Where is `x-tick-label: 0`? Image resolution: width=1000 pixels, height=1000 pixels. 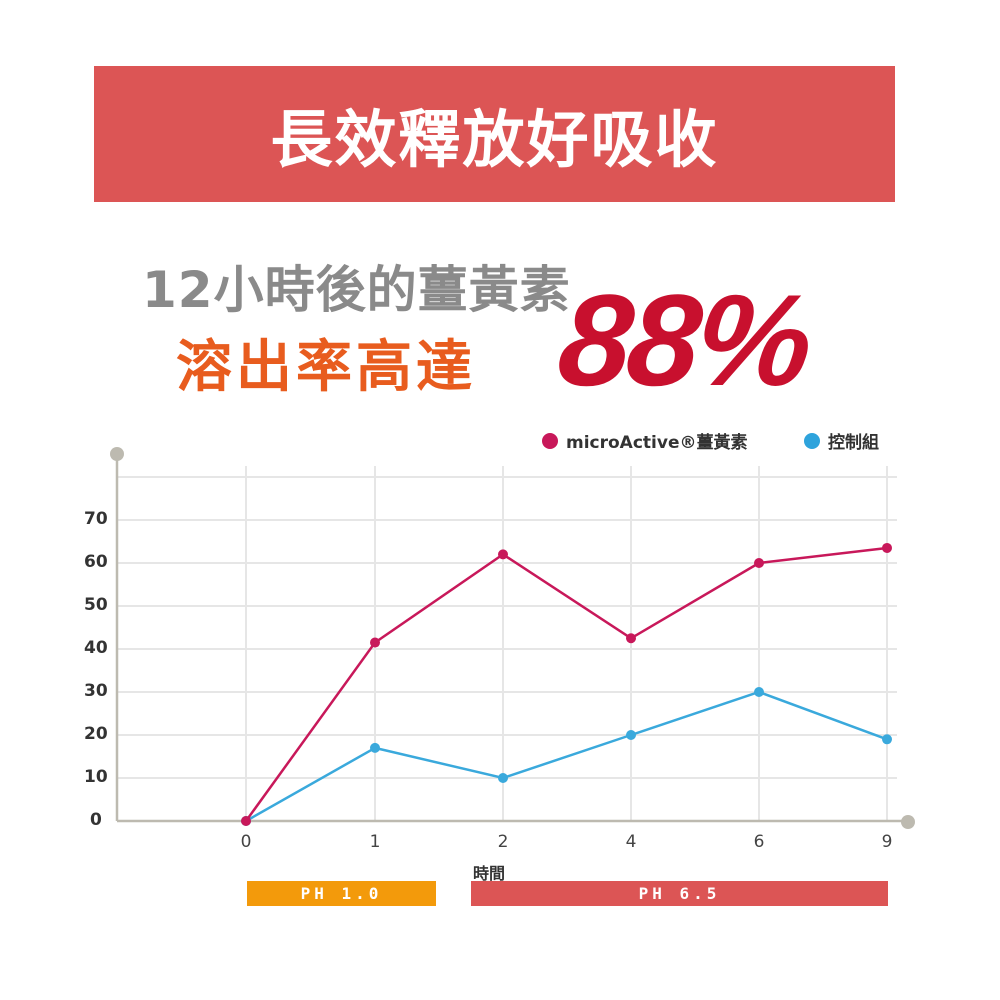 x-tick-label: 0 is located at coordinates (246, 842).